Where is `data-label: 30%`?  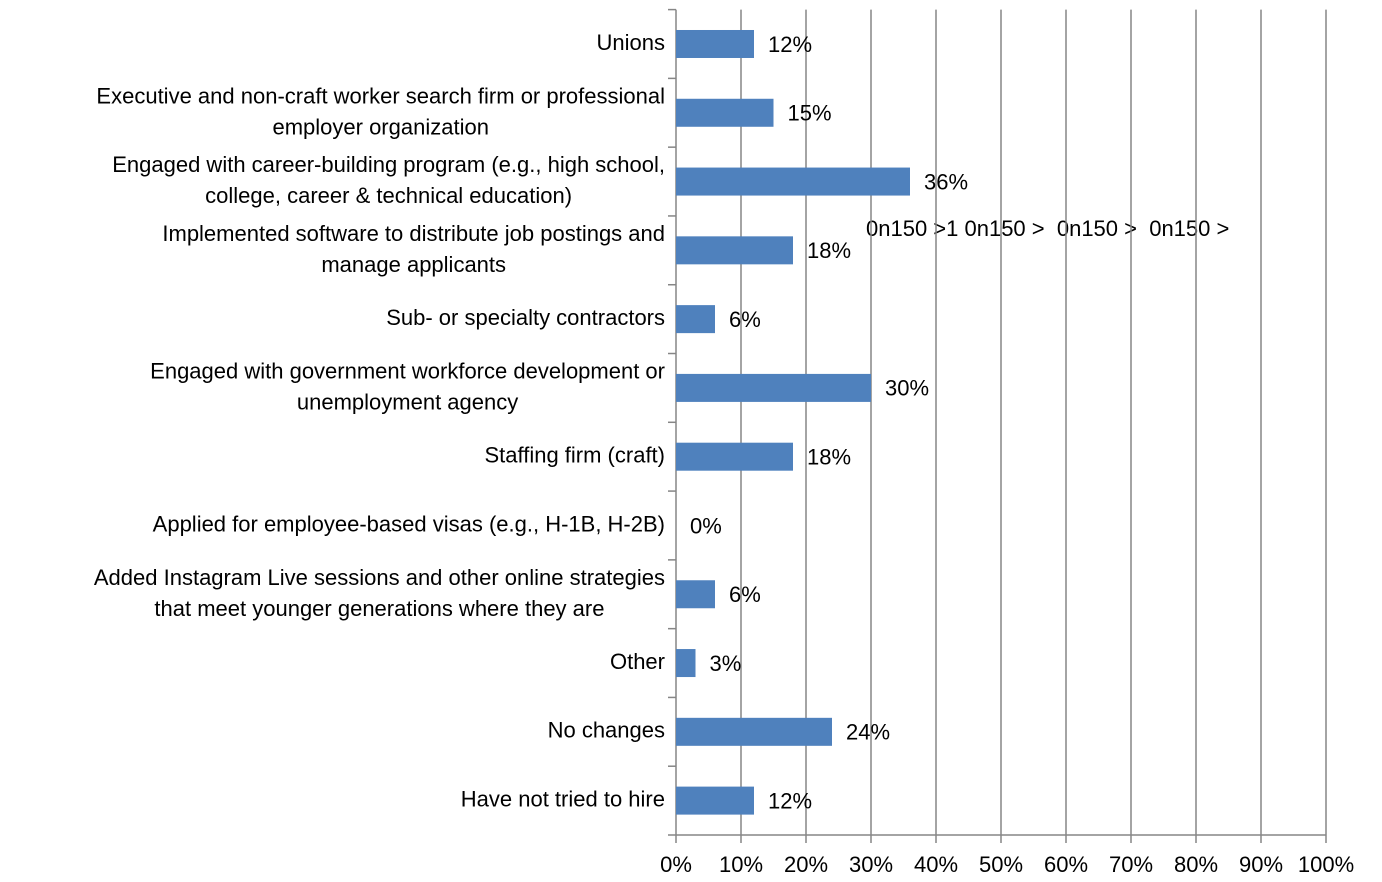 data-label: 30% is located at coordinates (907, 388).